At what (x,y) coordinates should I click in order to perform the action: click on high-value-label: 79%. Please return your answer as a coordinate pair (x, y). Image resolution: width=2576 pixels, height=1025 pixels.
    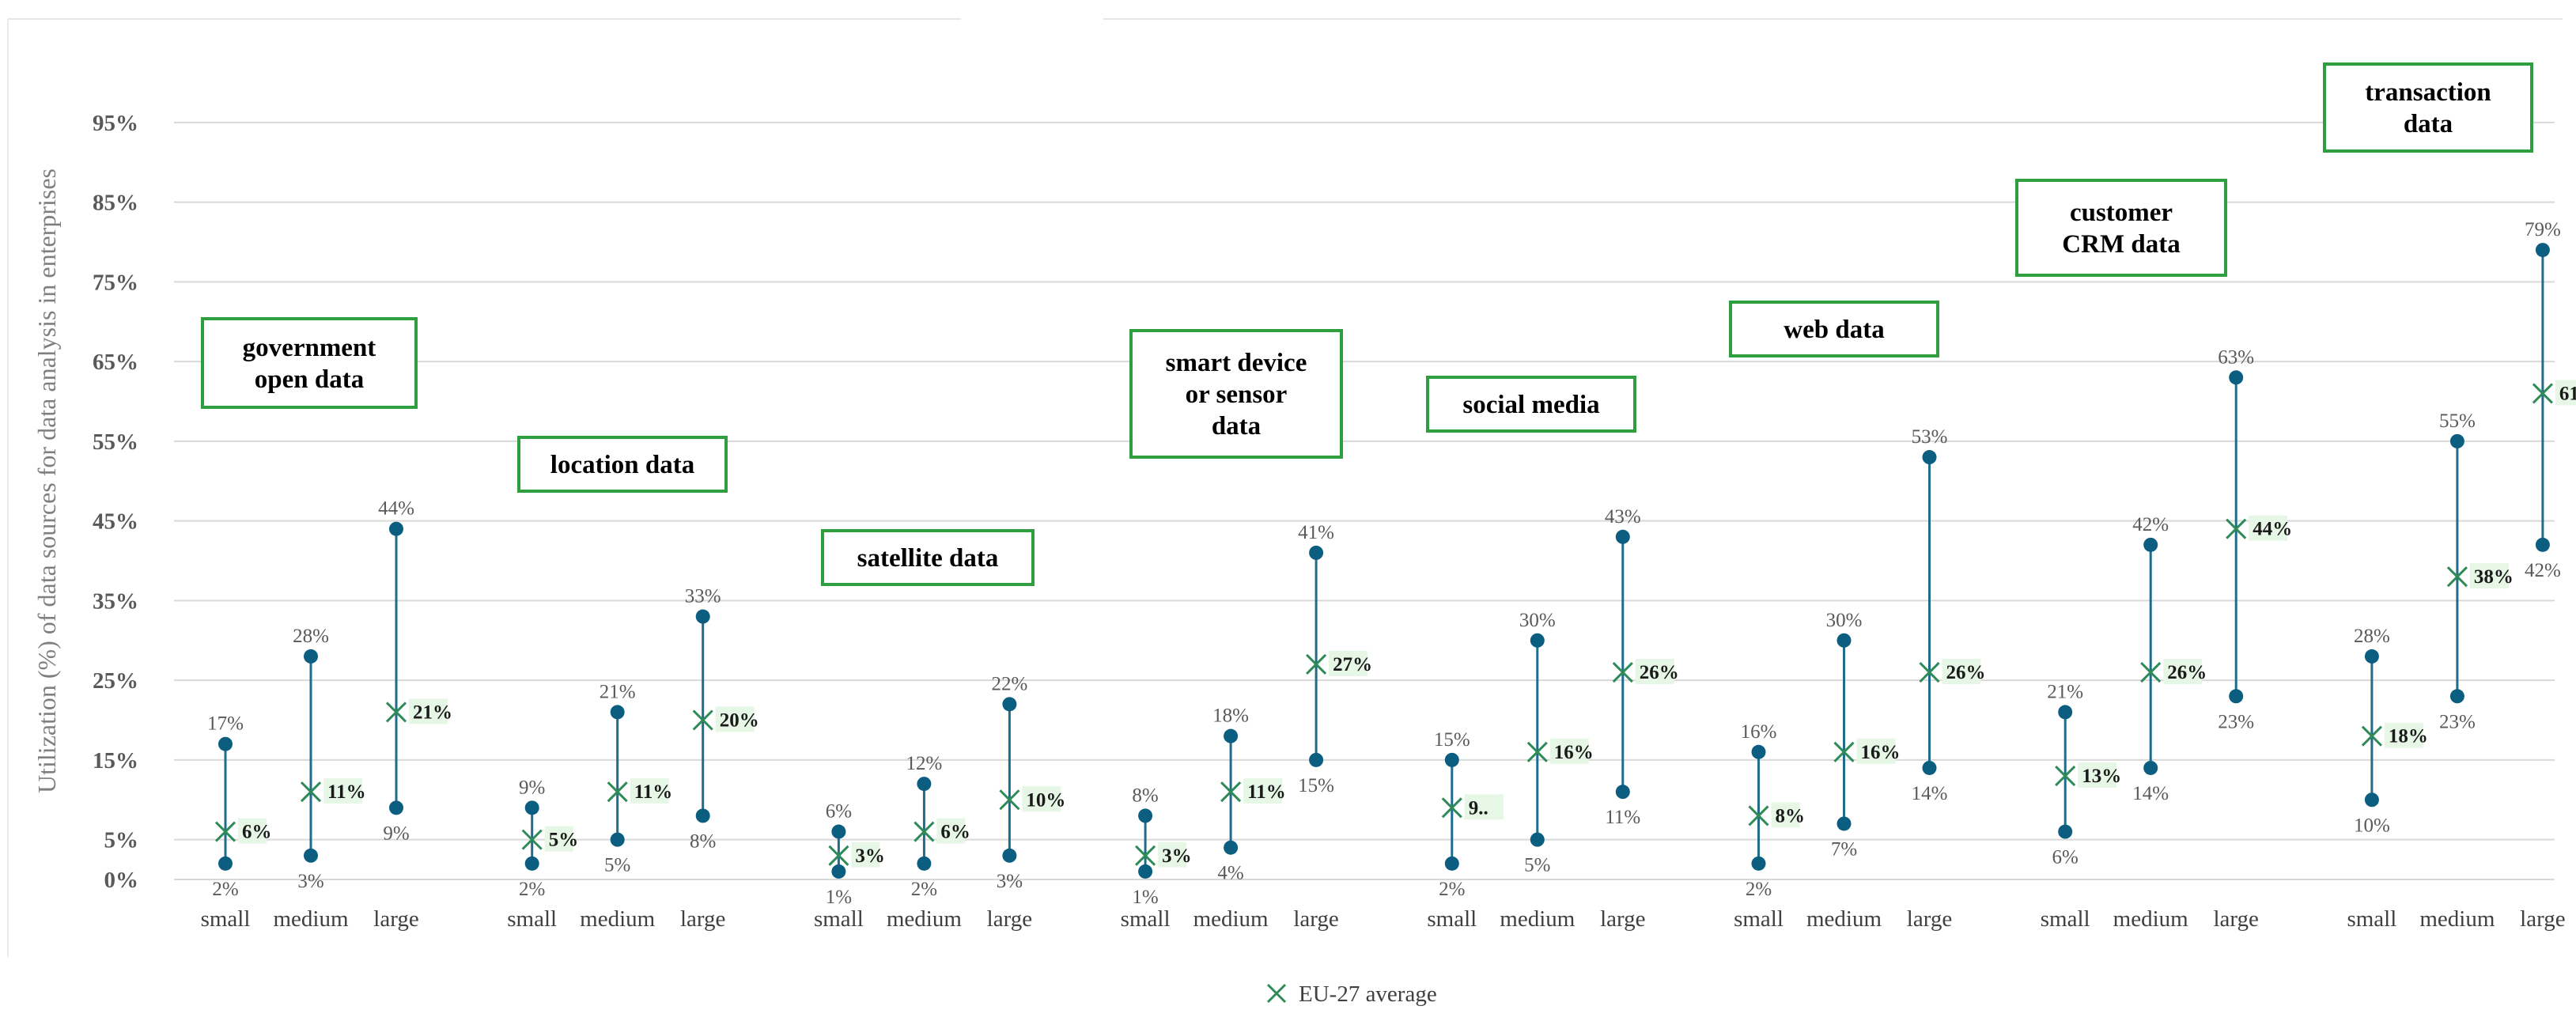
    Looking at the image, I should click on (2543, 229).